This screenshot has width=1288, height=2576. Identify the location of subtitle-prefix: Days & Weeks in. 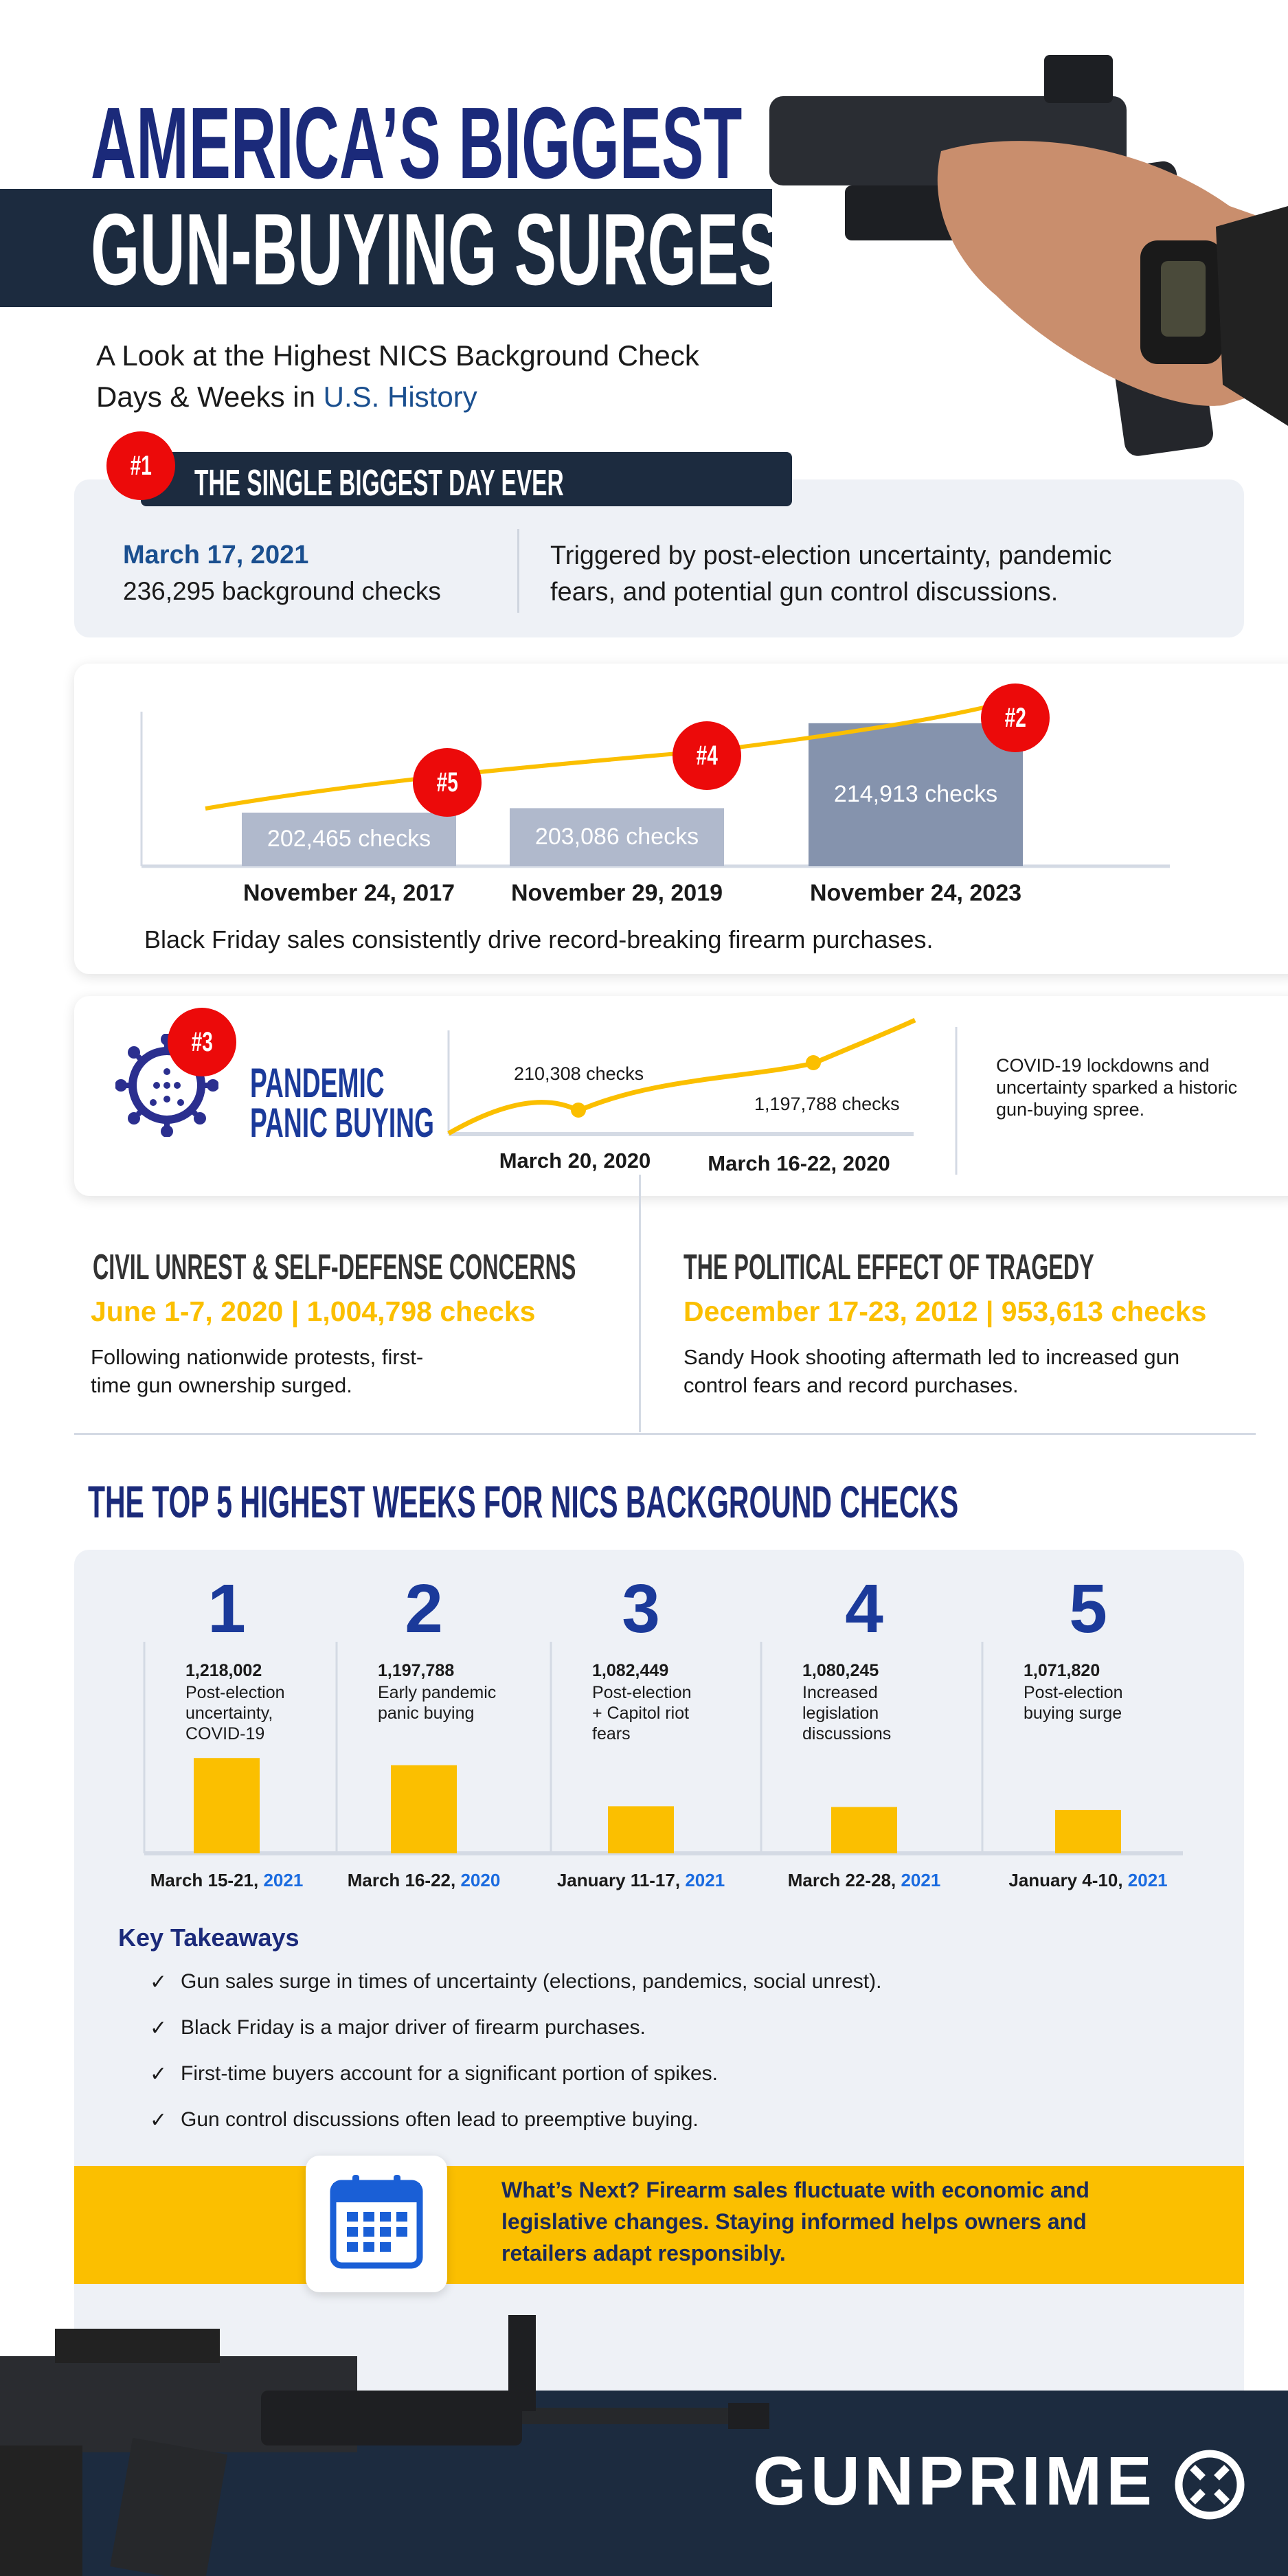
(210, 397).